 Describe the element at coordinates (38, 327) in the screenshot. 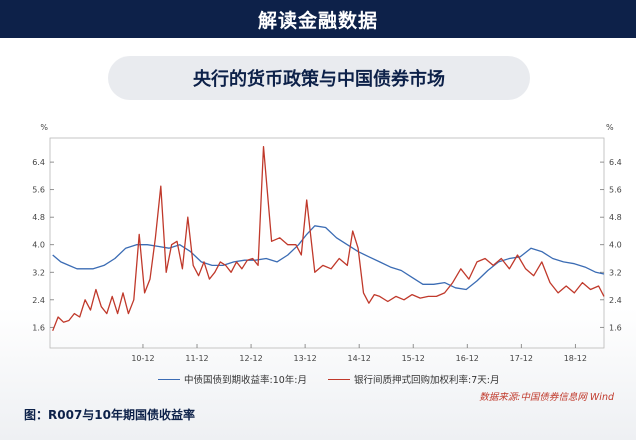

I see `y-tick-label-left: 1.6` at that location.